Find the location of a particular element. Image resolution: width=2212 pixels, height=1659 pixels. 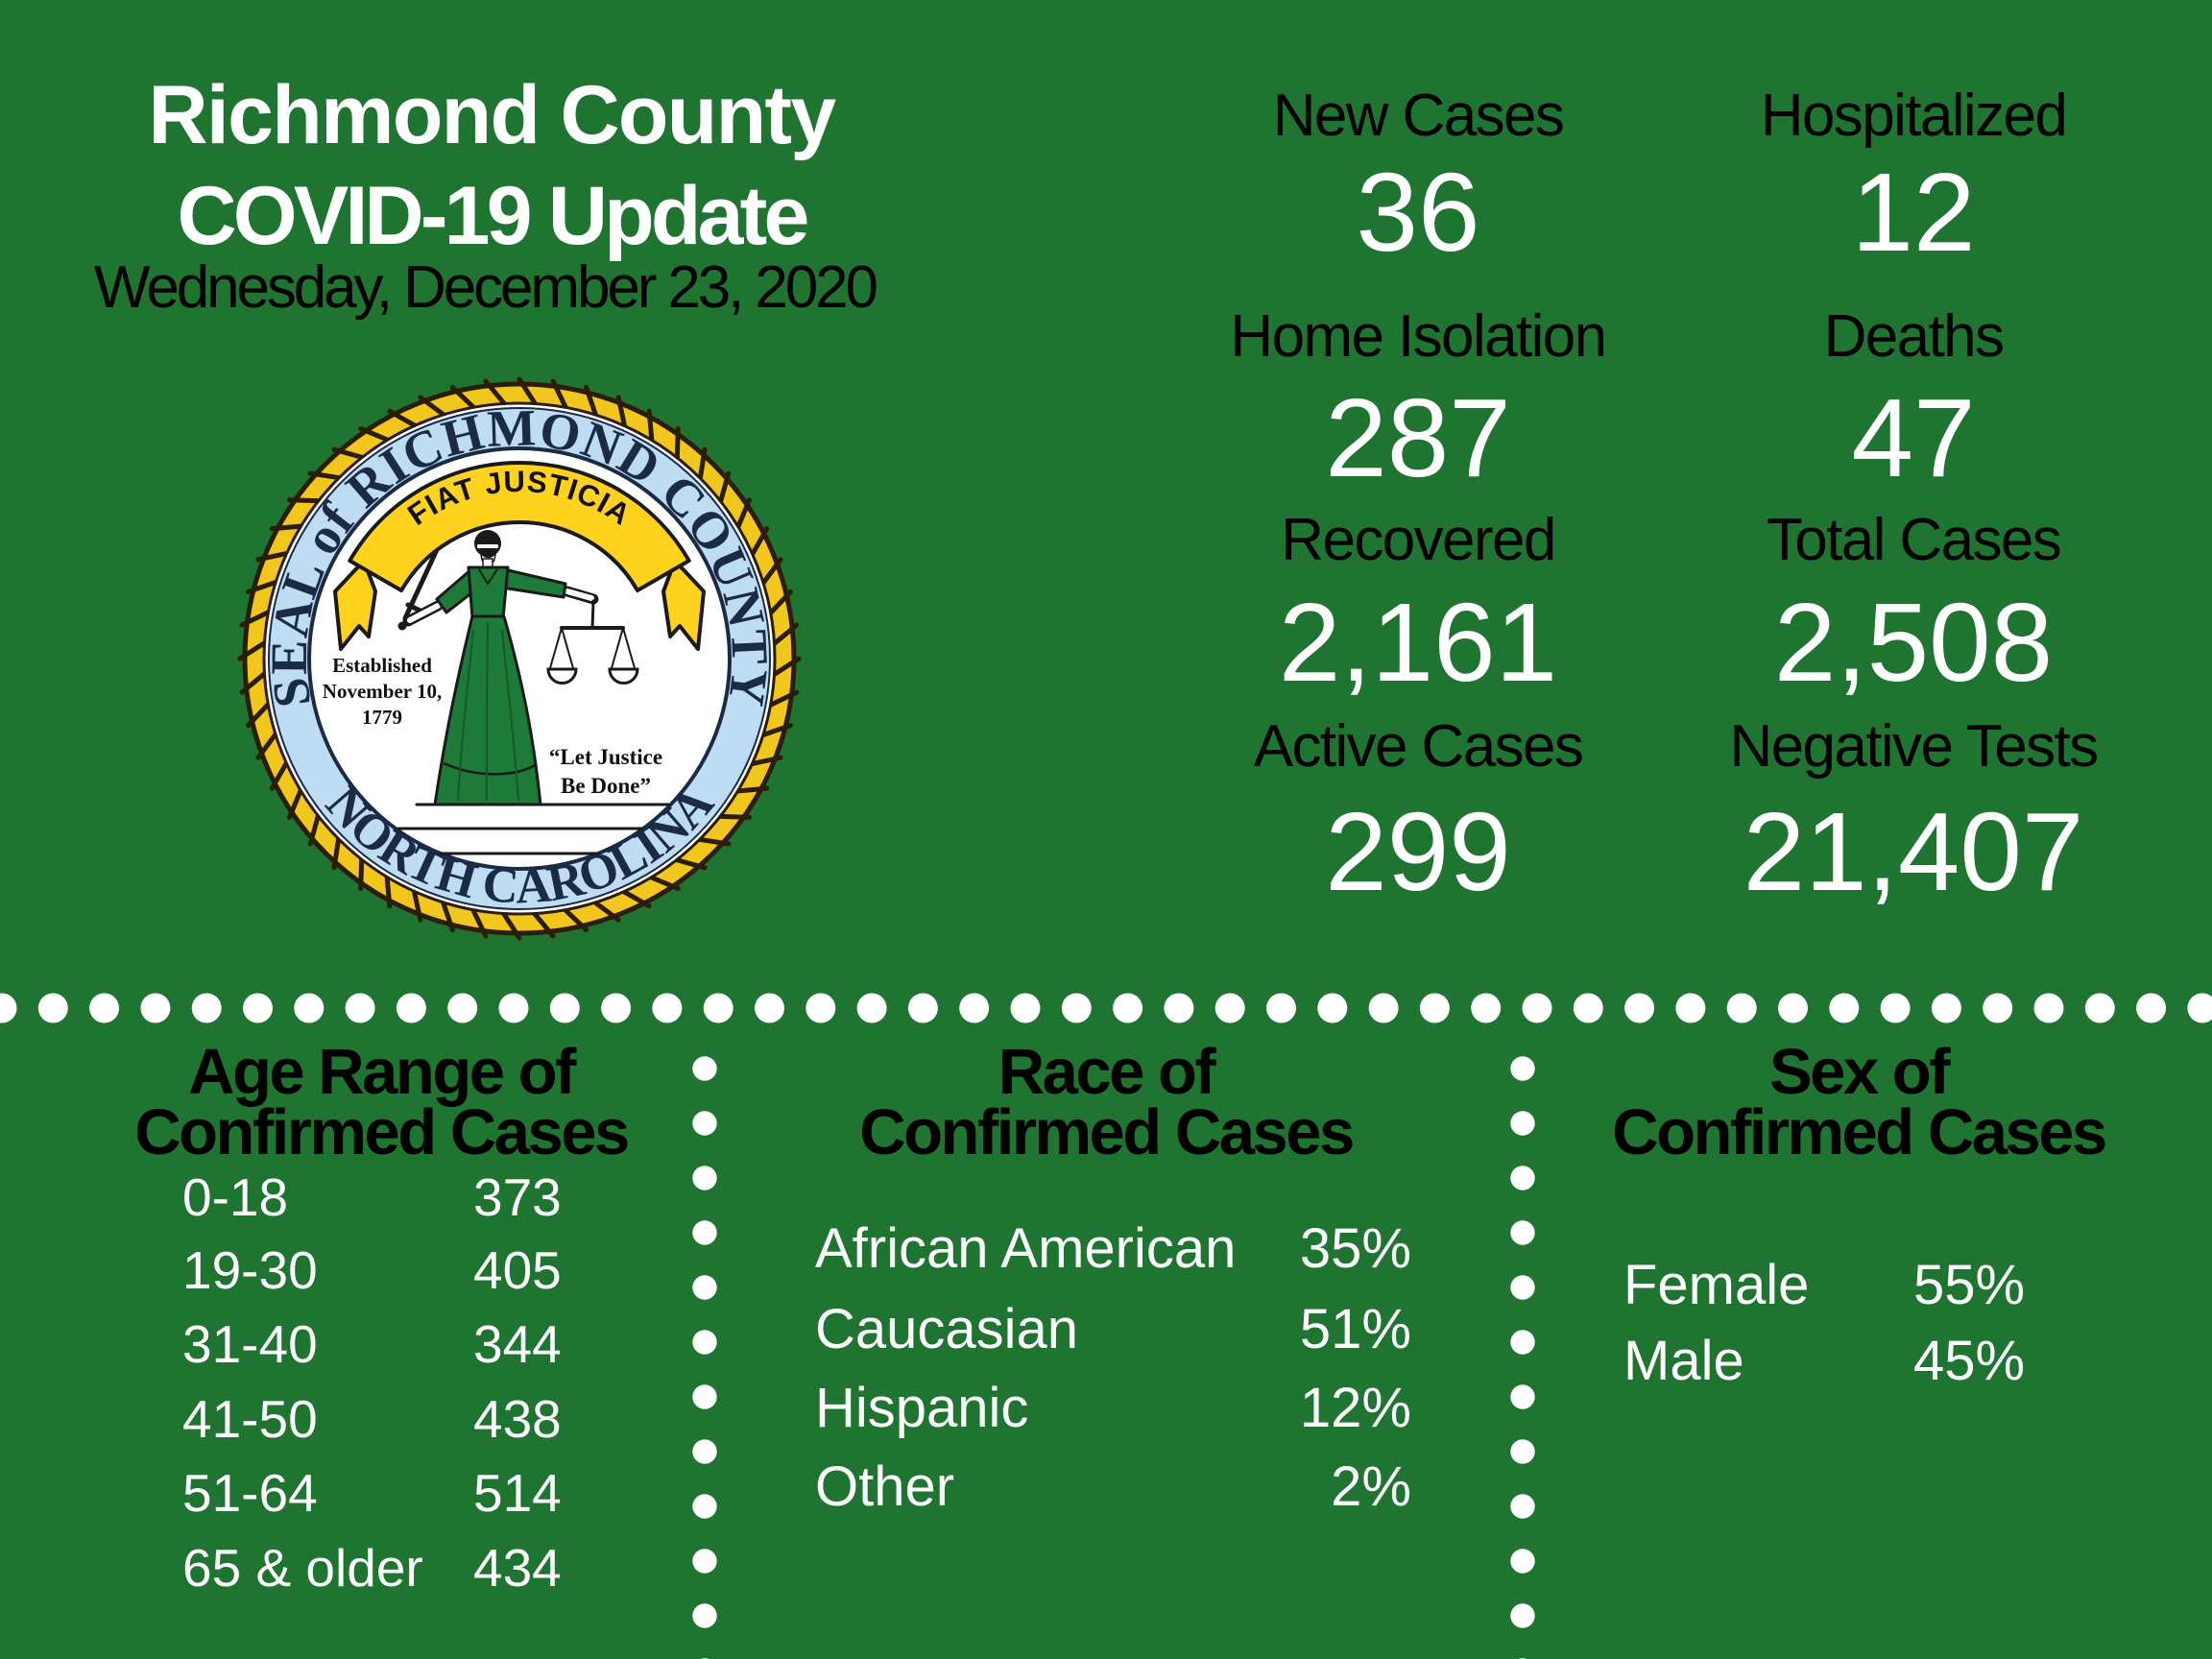

svg-text: Be Done” is located at coordinates (606, 786).